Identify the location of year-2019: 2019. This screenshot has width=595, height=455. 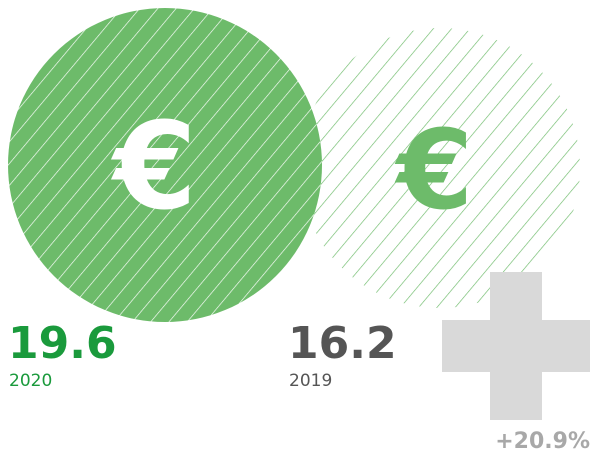
(310, 381).